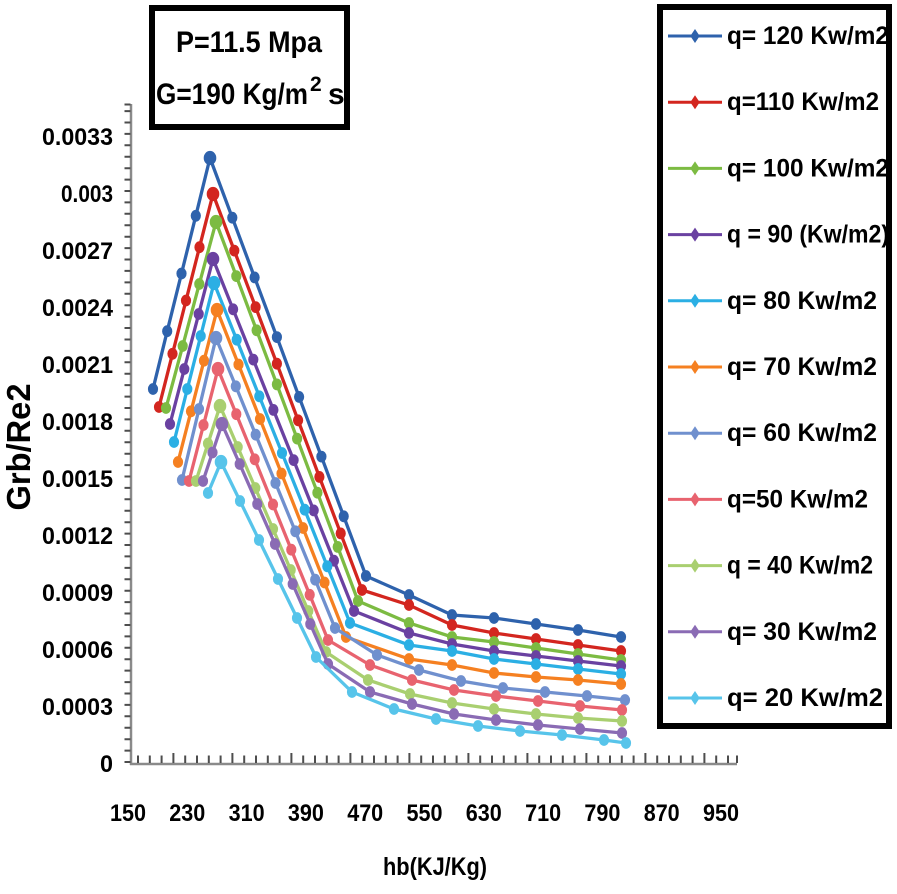 Image resolution: width=897 pixels, height=894 pixels. Describe the element at coordinates (232, 94) in the screenshot. I see `svg-text: G=190 Kg/m` at that location.